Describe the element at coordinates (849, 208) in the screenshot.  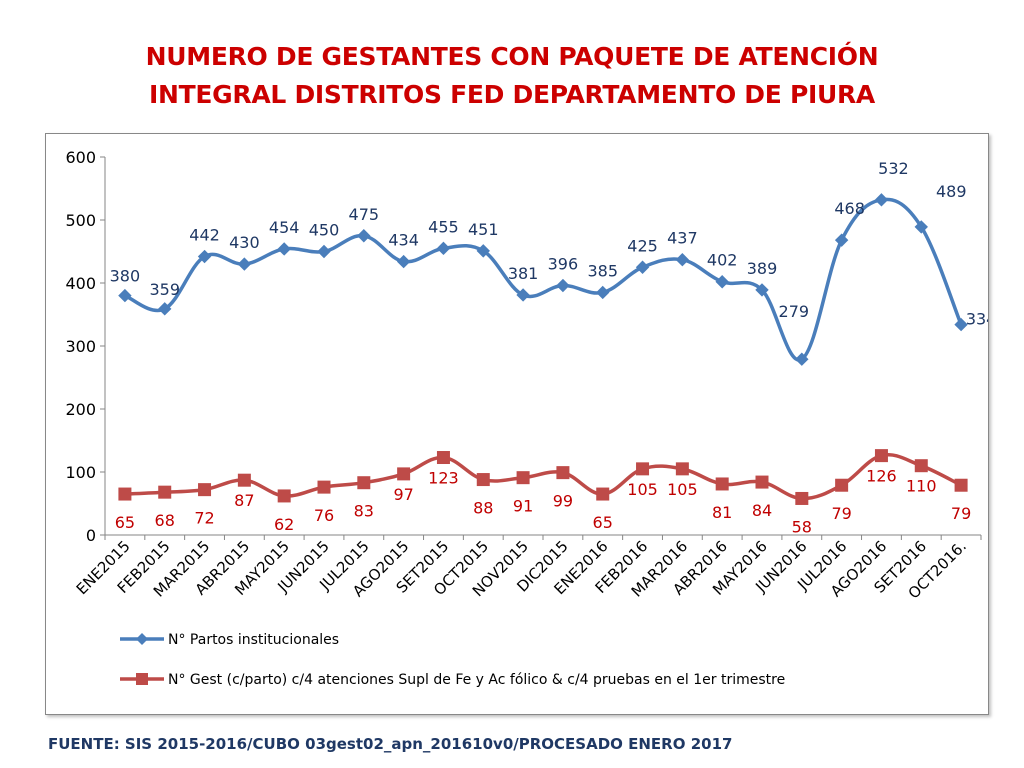
I see `series1-data-label: 468` at that location.